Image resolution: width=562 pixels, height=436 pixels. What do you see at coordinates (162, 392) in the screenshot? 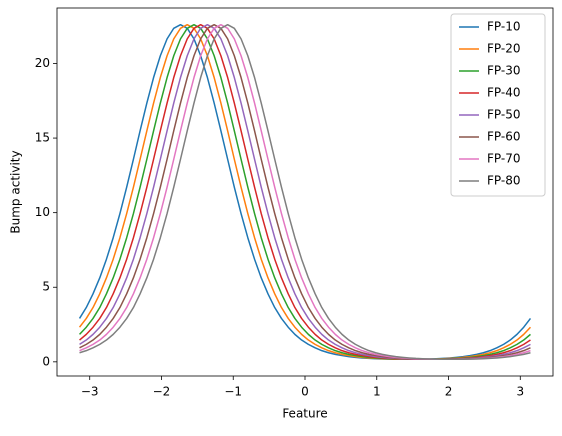
I see `x-tick-label: −2` at bounding box center [162, 392].